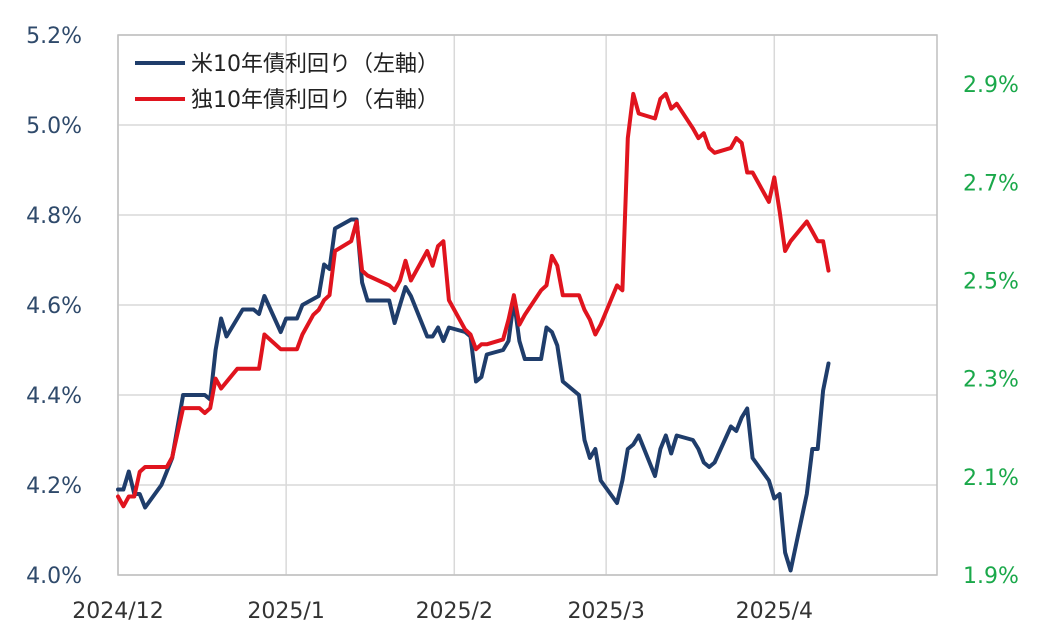 This screenshot has height=632, width=1050. I want to click on left-axis-tick-label: 4.6%, so click(54, 306).